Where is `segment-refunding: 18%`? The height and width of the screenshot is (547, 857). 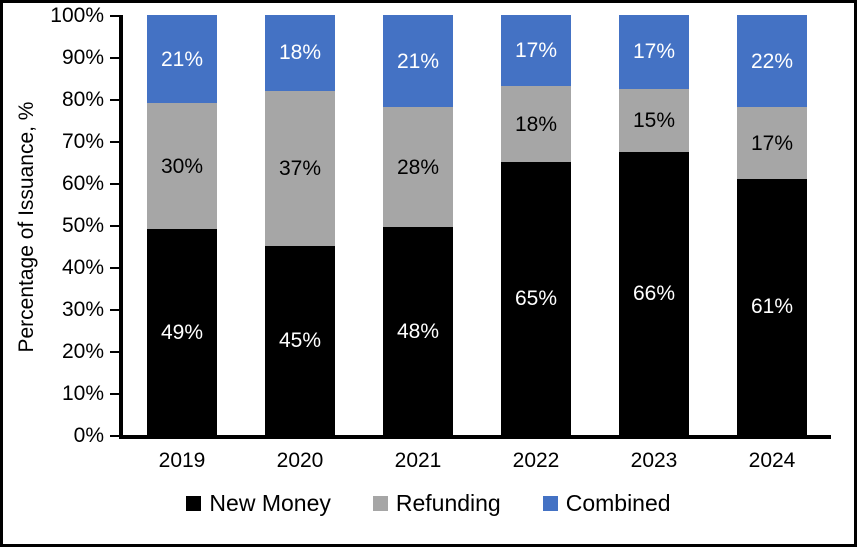 segment-refunding: 18% is located at coordinates (536, 124).